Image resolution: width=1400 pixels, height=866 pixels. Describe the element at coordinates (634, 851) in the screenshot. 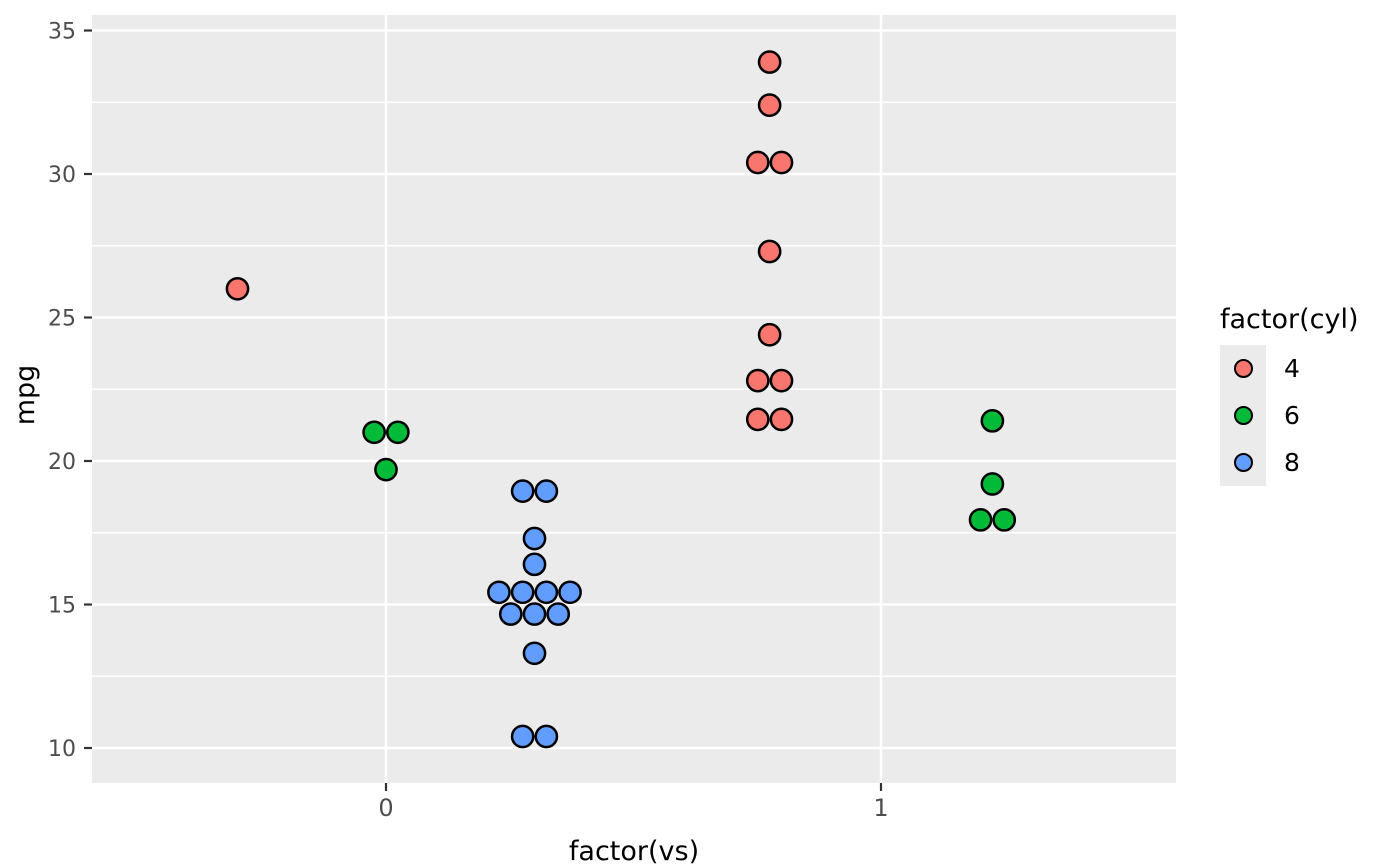

I see `x-axis-title: factor(vs)` at that location.